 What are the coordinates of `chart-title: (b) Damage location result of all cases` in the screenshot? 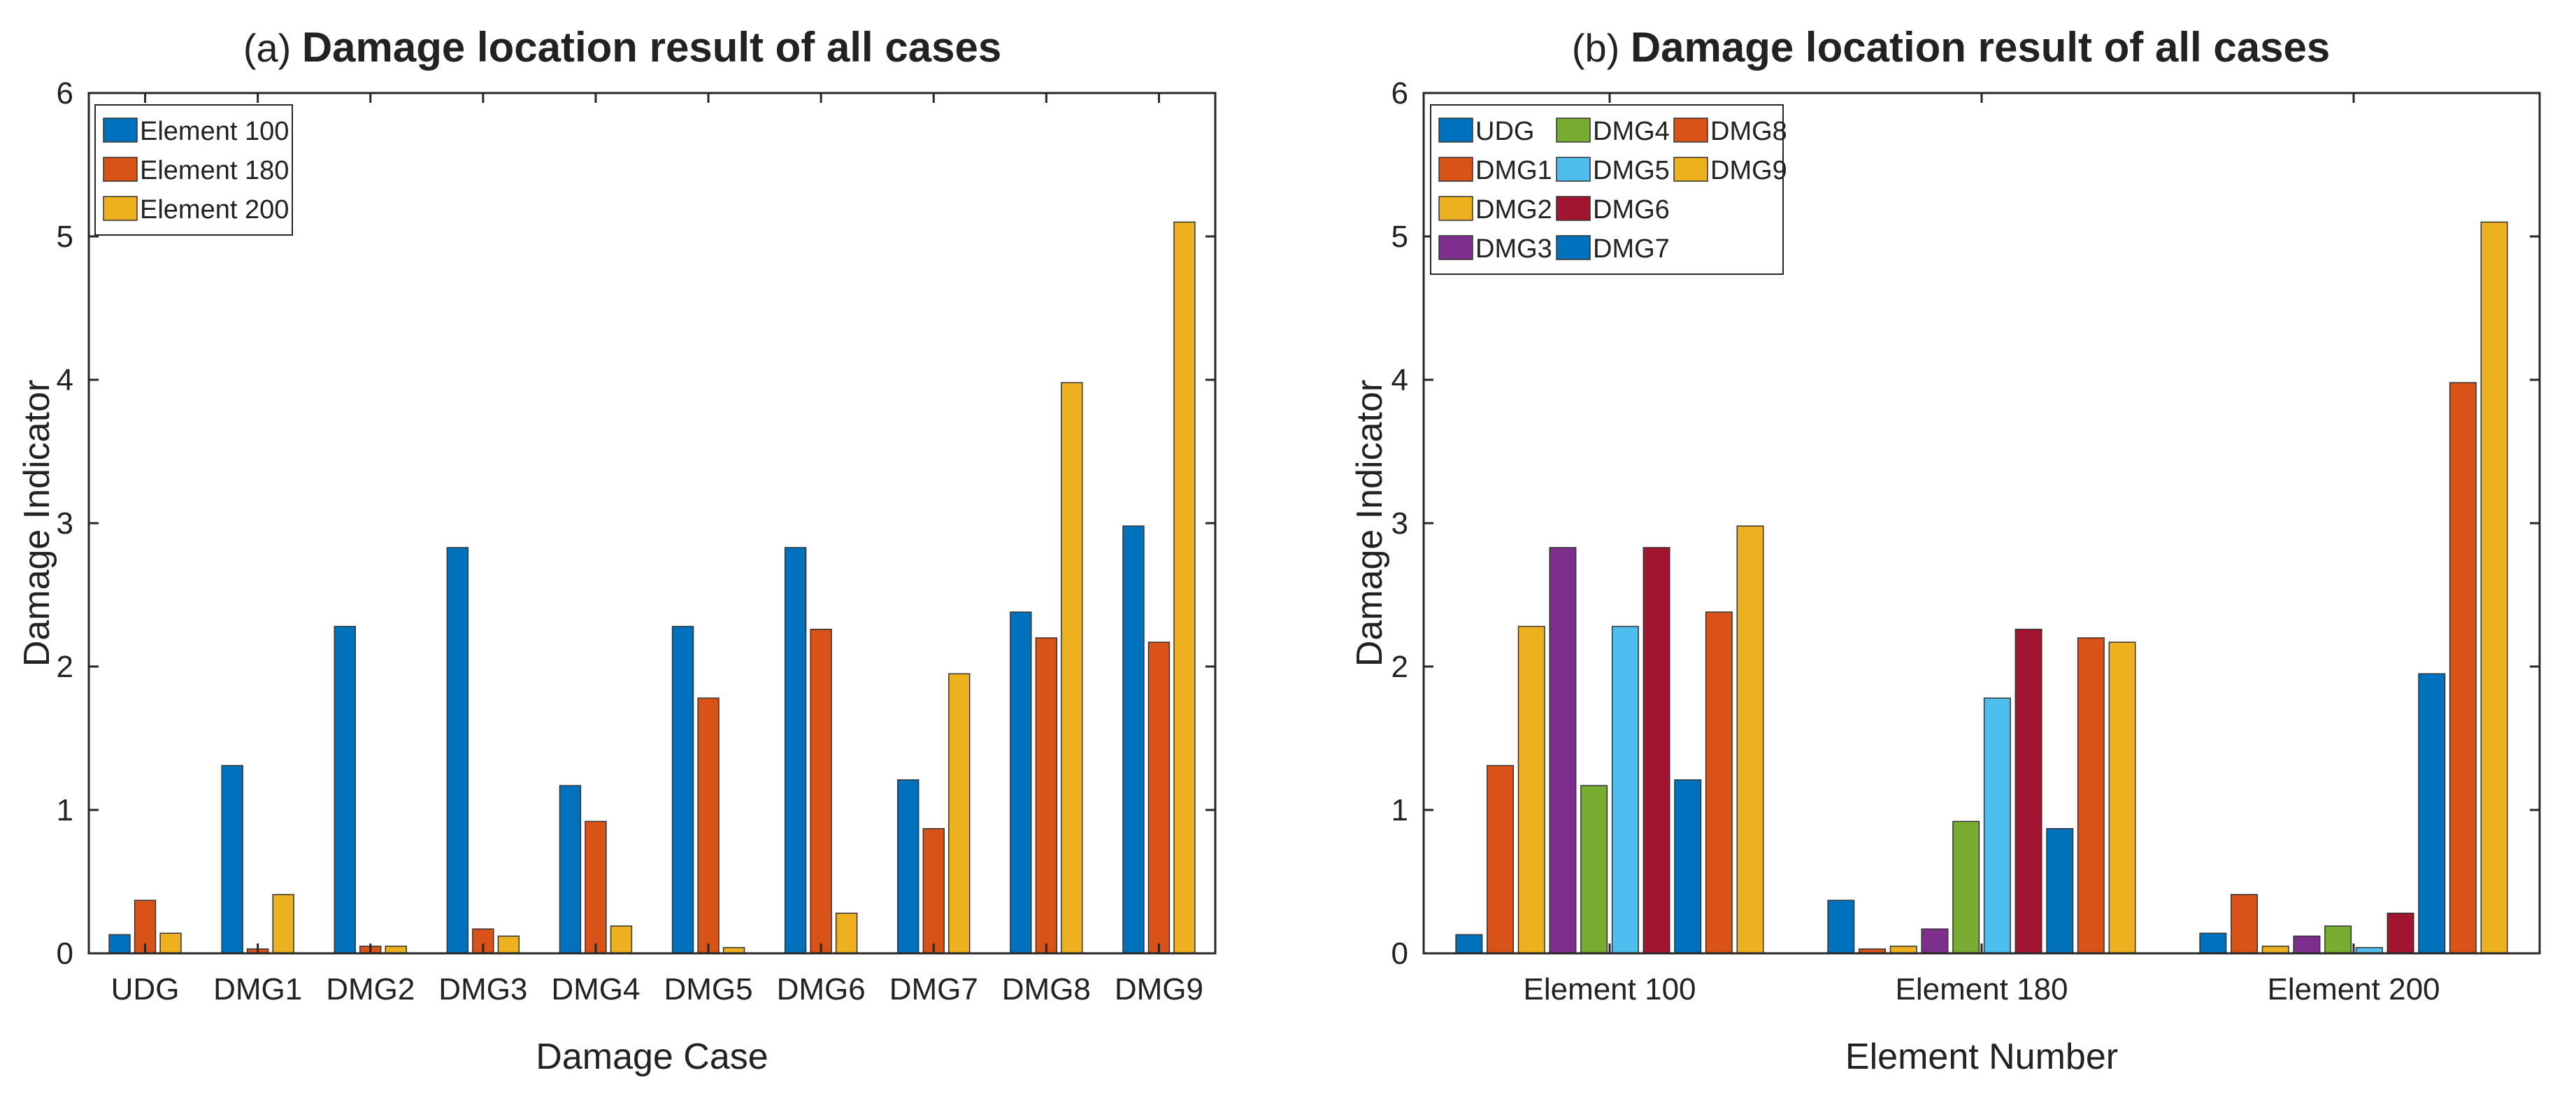 It's located at (1951, 47).